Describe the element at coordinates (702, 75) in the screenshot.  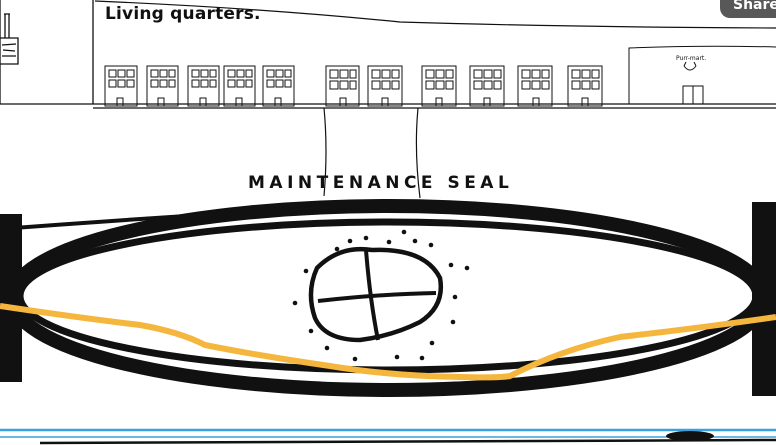
I see `purr-mart-shop` at that location.